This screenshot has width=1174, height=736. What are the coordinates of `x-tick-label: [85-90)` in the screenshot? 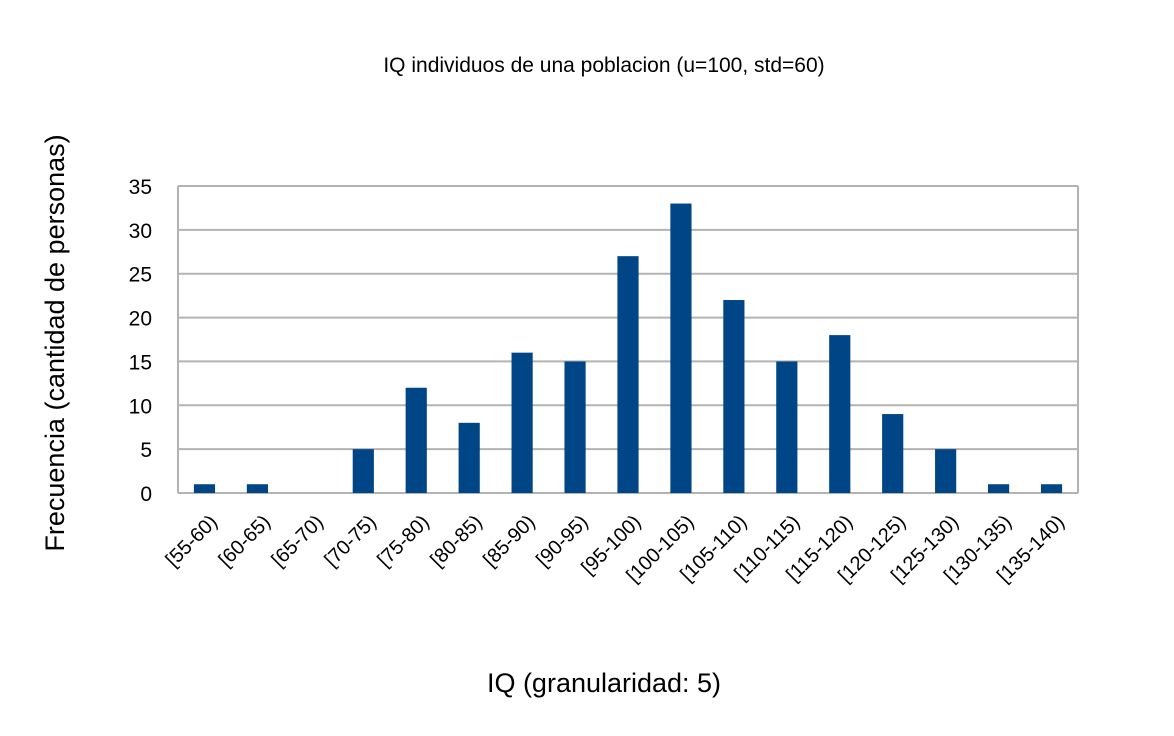 It's located at (509, 541).